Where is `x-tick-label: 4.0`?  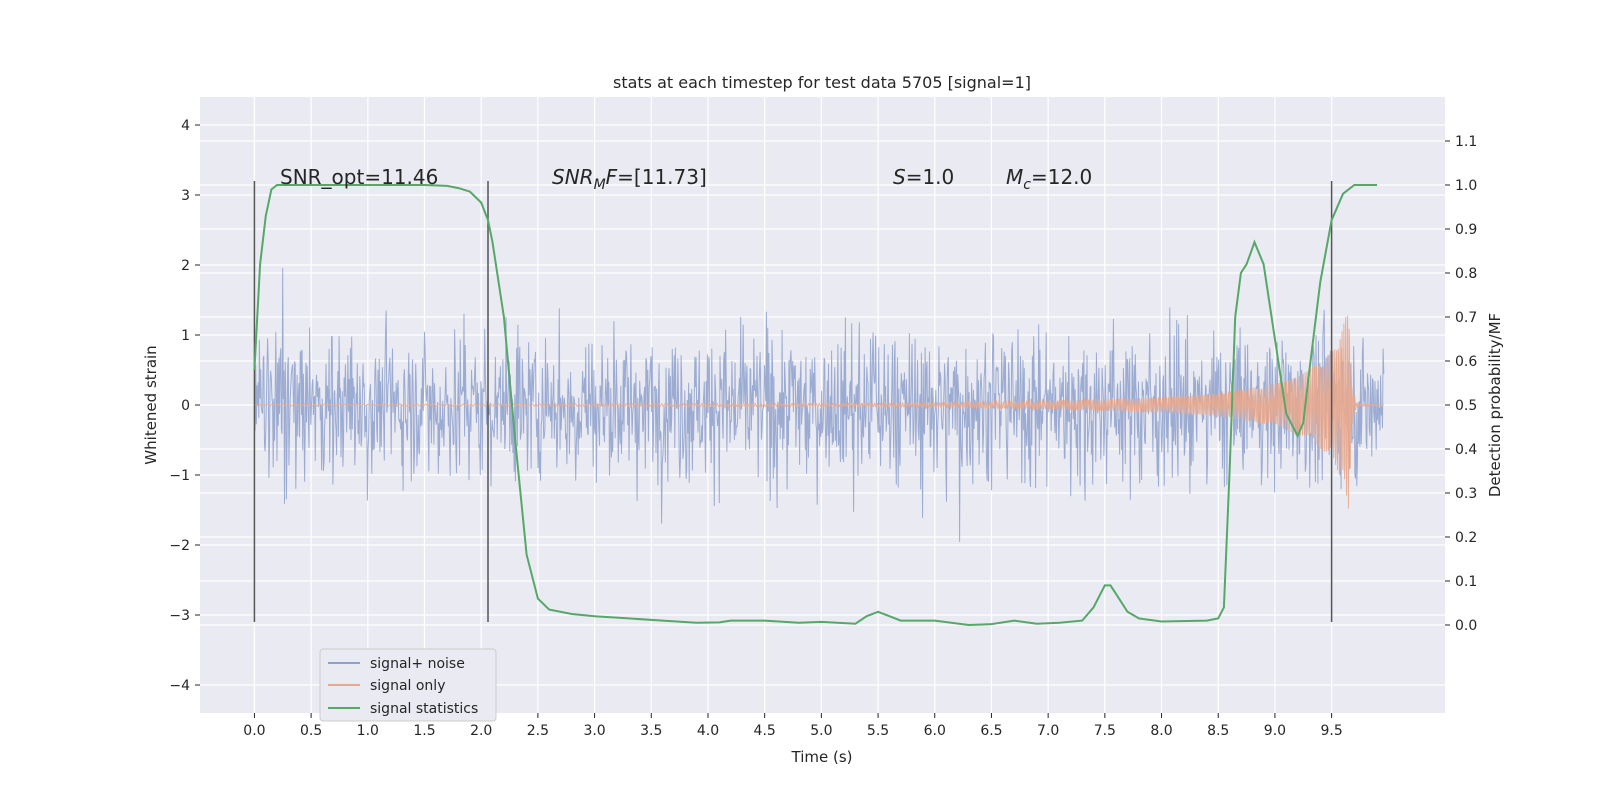 x-tick-label: 4.0 is located at coordinates (708, 731).